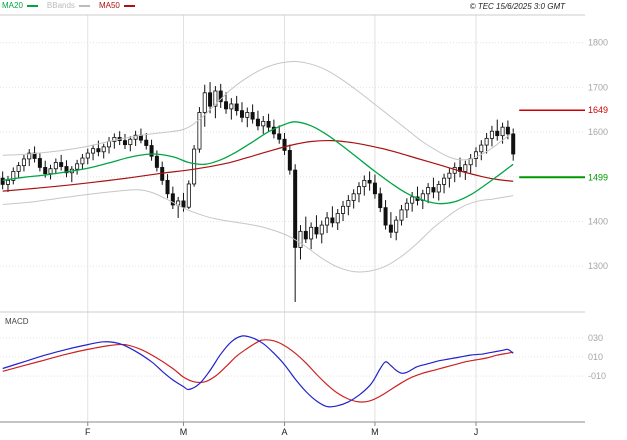 This screenshot has width=627, height=440. What do you see at coordinates (598, 132) in the screenshot?
I see `price-tick-label: 1600` at bounding box center [598, 132].